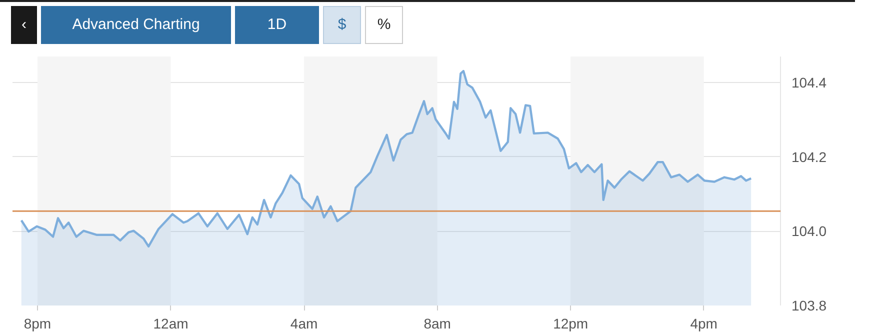 The height and width of the screenshot is (334, 870). I want to click on text: 1D, so click(277, 25).